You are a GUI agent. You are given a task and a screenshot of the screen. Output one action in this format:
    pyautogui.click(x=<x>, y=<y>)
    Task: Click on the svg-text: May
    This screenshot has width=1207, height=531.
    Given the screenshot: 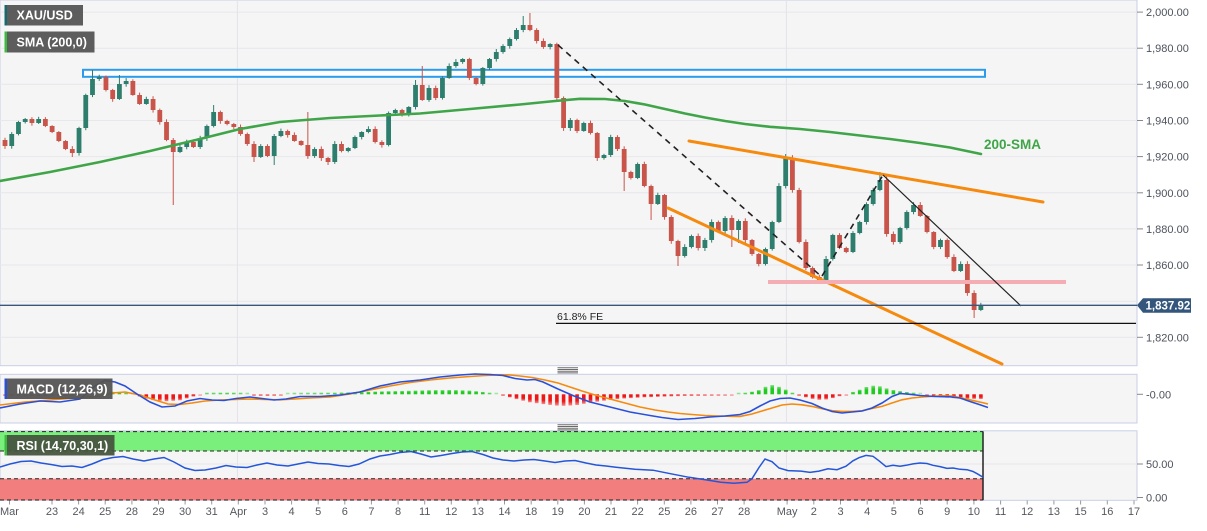 What is the action you would take?
    pyautogui.click(x=787, y=512)
    